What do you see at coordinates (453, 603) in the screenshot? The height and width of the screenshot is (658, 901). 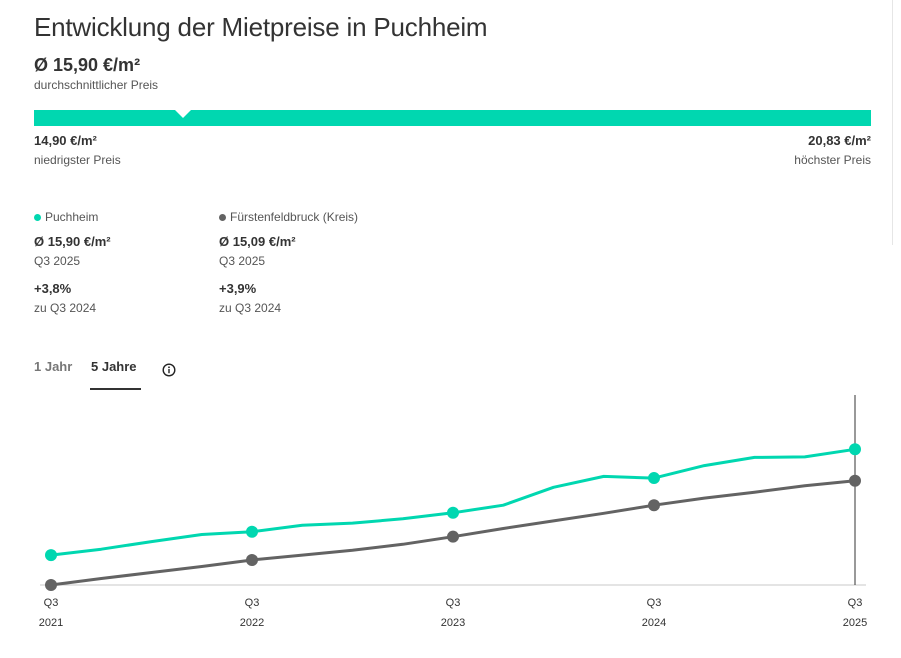 I see `x-tick-quarter-2023: Q3` at bounding box center [453, 603].